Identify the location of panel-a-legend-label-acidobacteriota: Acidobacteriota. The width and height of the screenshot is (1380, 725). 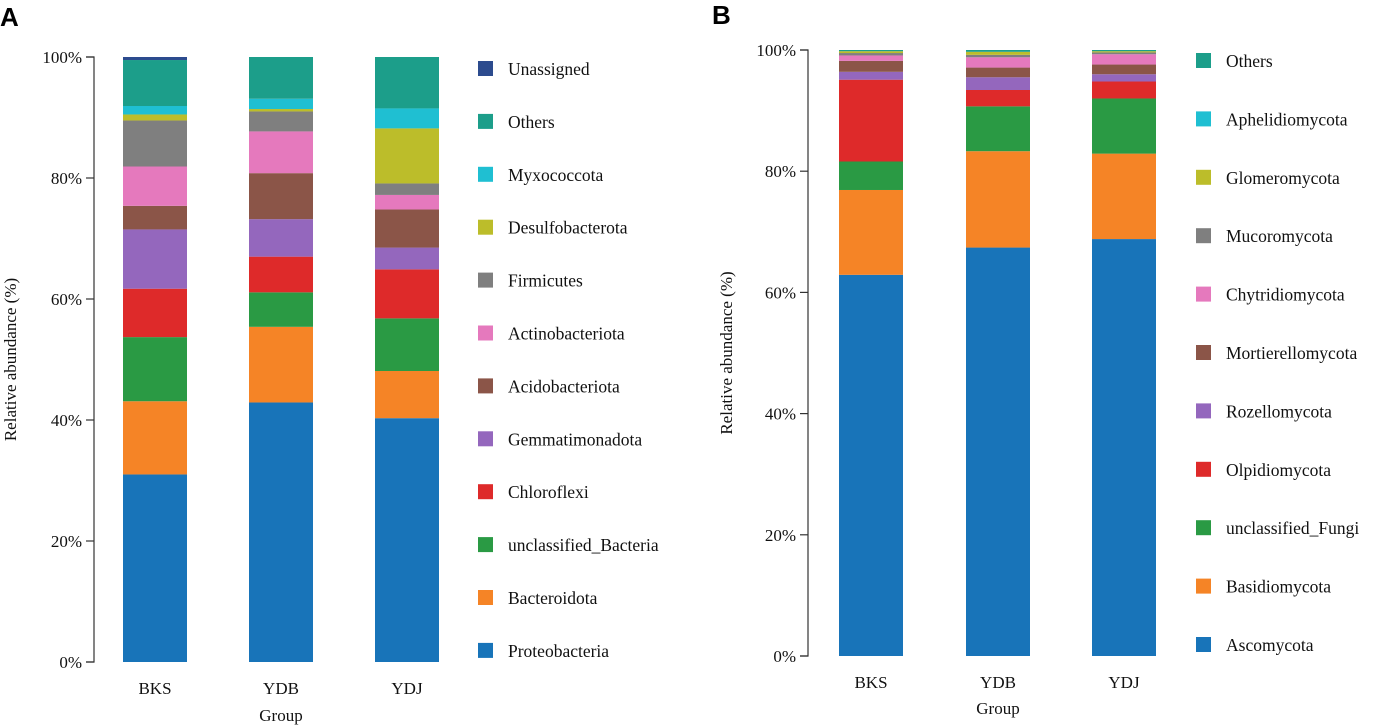
(564, 386).